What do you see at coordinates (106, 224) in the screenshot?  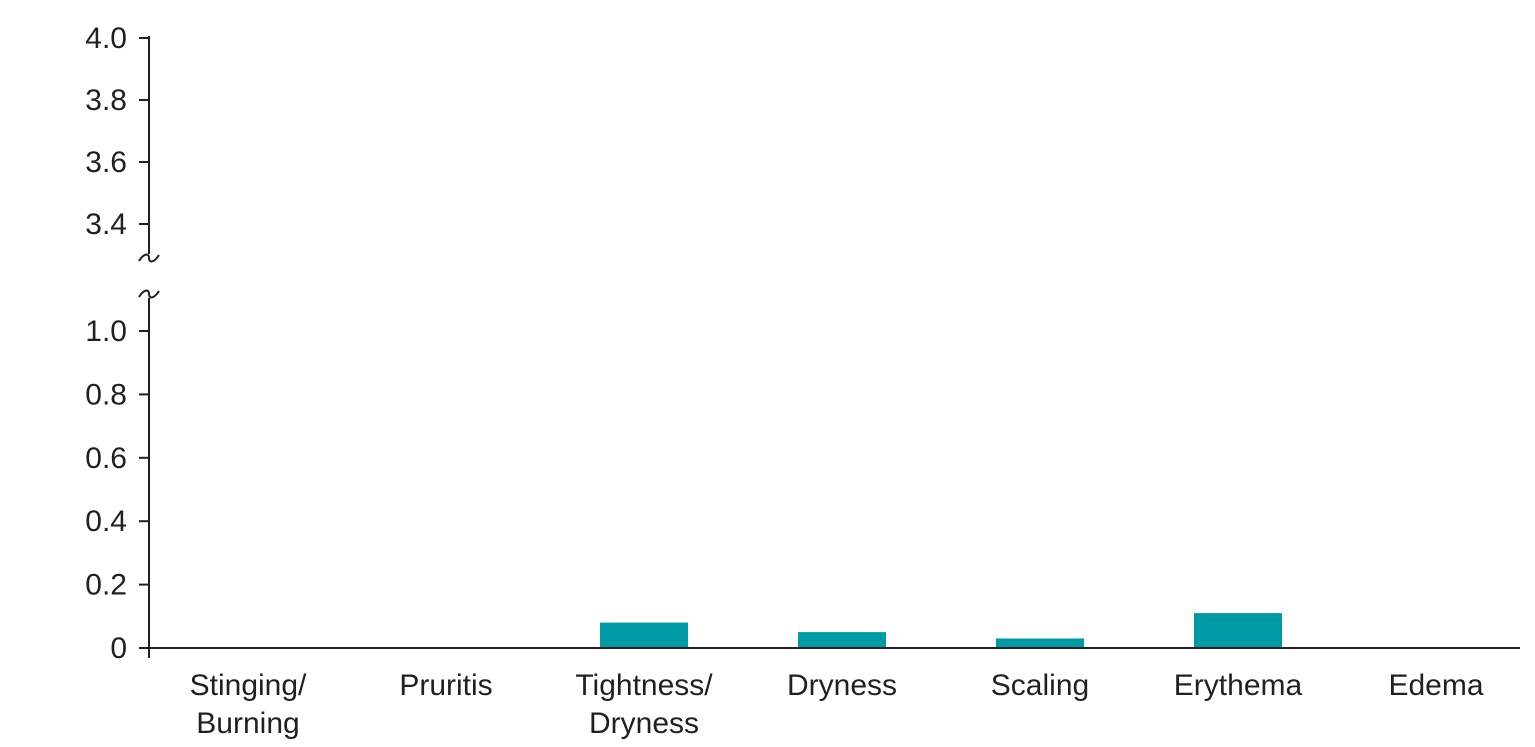 I see `y-upper-tick-label-0: 3.4` at bounding box center [106, 224].